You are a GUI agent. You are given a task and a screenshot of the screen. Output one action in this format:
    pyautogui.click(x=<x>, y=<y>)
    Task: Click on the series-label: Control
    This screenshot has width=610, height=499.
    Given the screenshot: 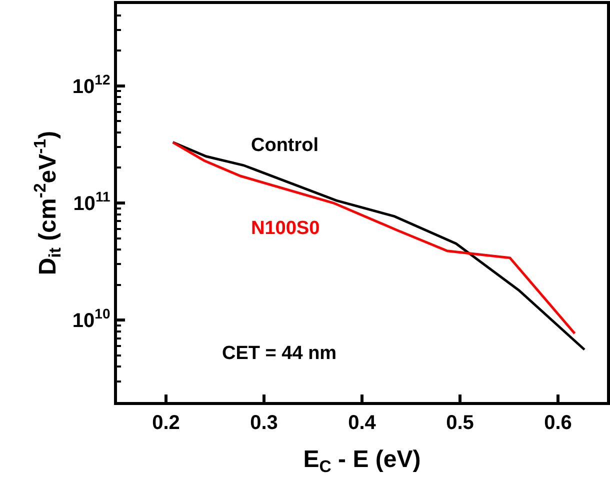 What is the action you would take?
    pyautogui.click(x=285, y=145)
    